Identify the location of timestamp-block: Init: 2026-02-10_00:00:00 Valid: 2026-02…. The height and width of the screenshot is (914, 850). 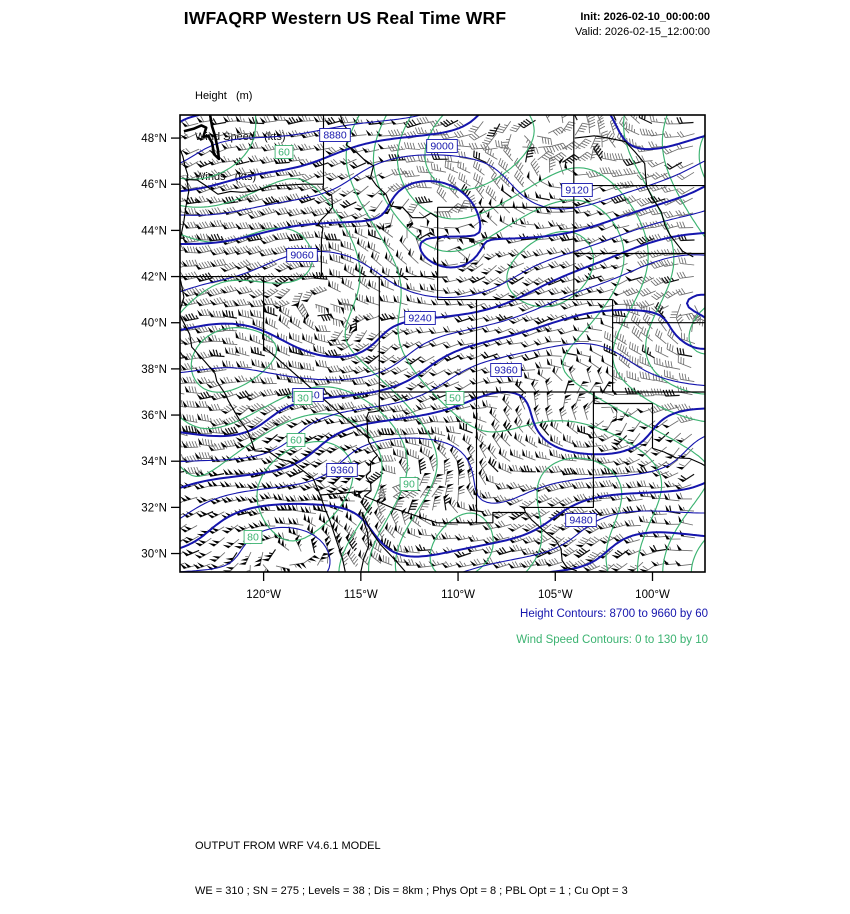
(642, 25).